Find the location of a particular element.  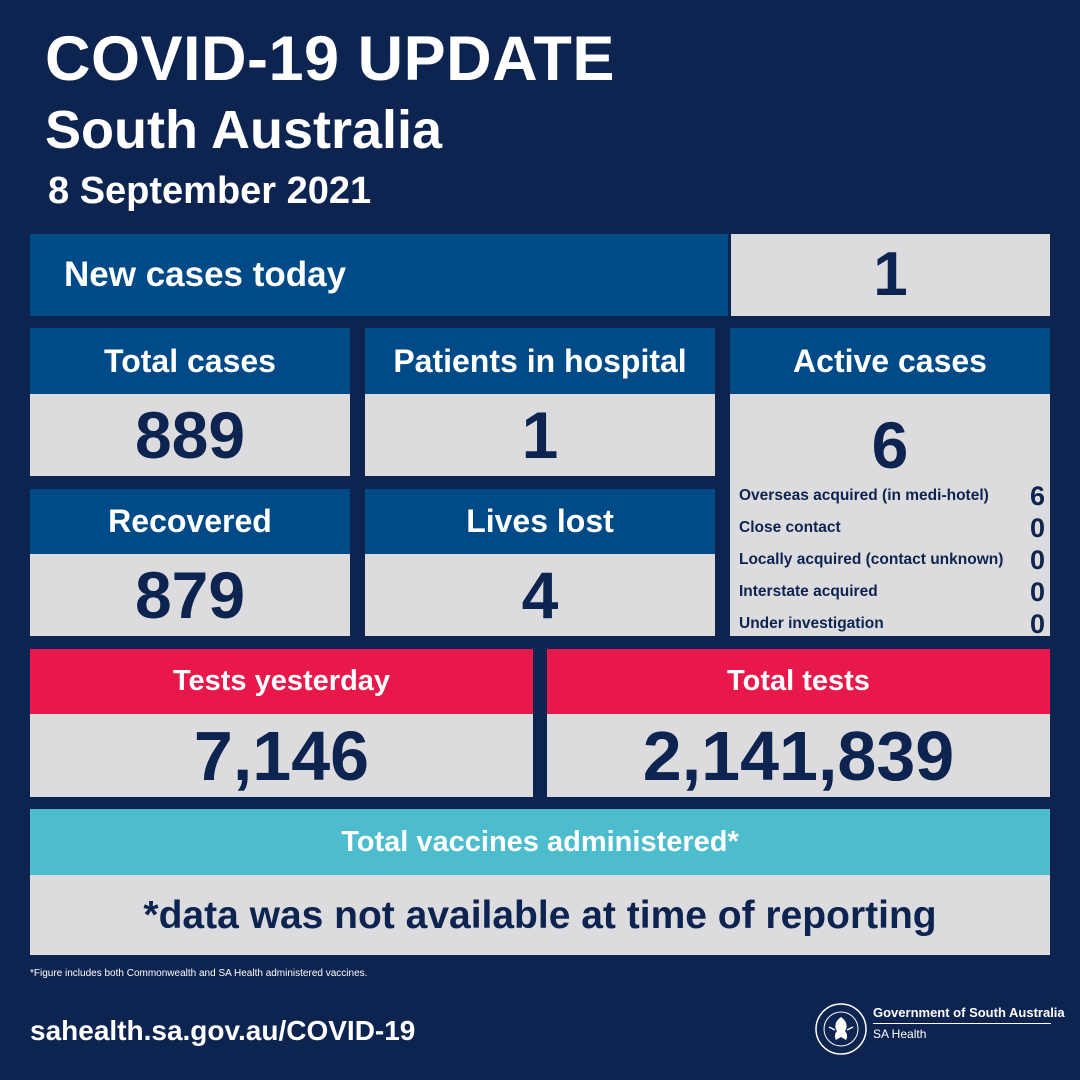

lives-lost-label: Lives lost is located at coordinates (540, 521).